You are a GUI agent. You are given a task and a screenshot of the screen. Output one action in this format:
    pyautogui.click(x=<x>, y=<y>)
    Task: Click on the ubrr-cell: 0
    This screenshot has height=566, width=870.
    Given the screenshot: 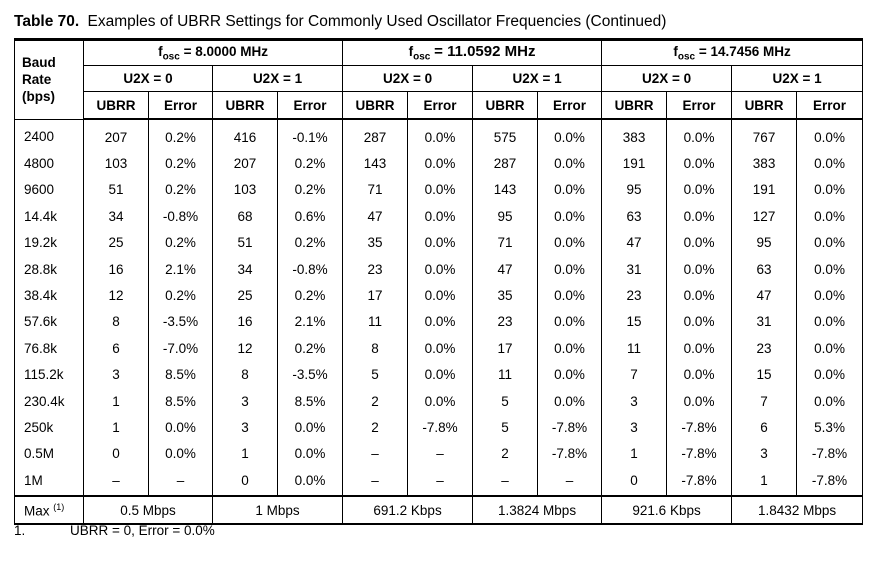 What is the action you would take?
    pyautogui.click(x=245, y=482)
    